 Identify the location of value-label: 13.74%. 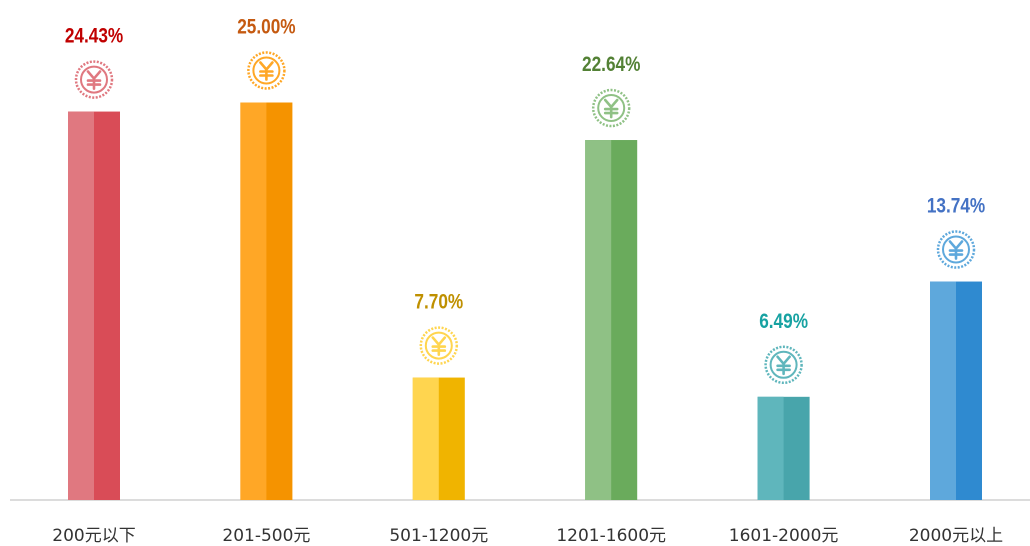
(956, 206).